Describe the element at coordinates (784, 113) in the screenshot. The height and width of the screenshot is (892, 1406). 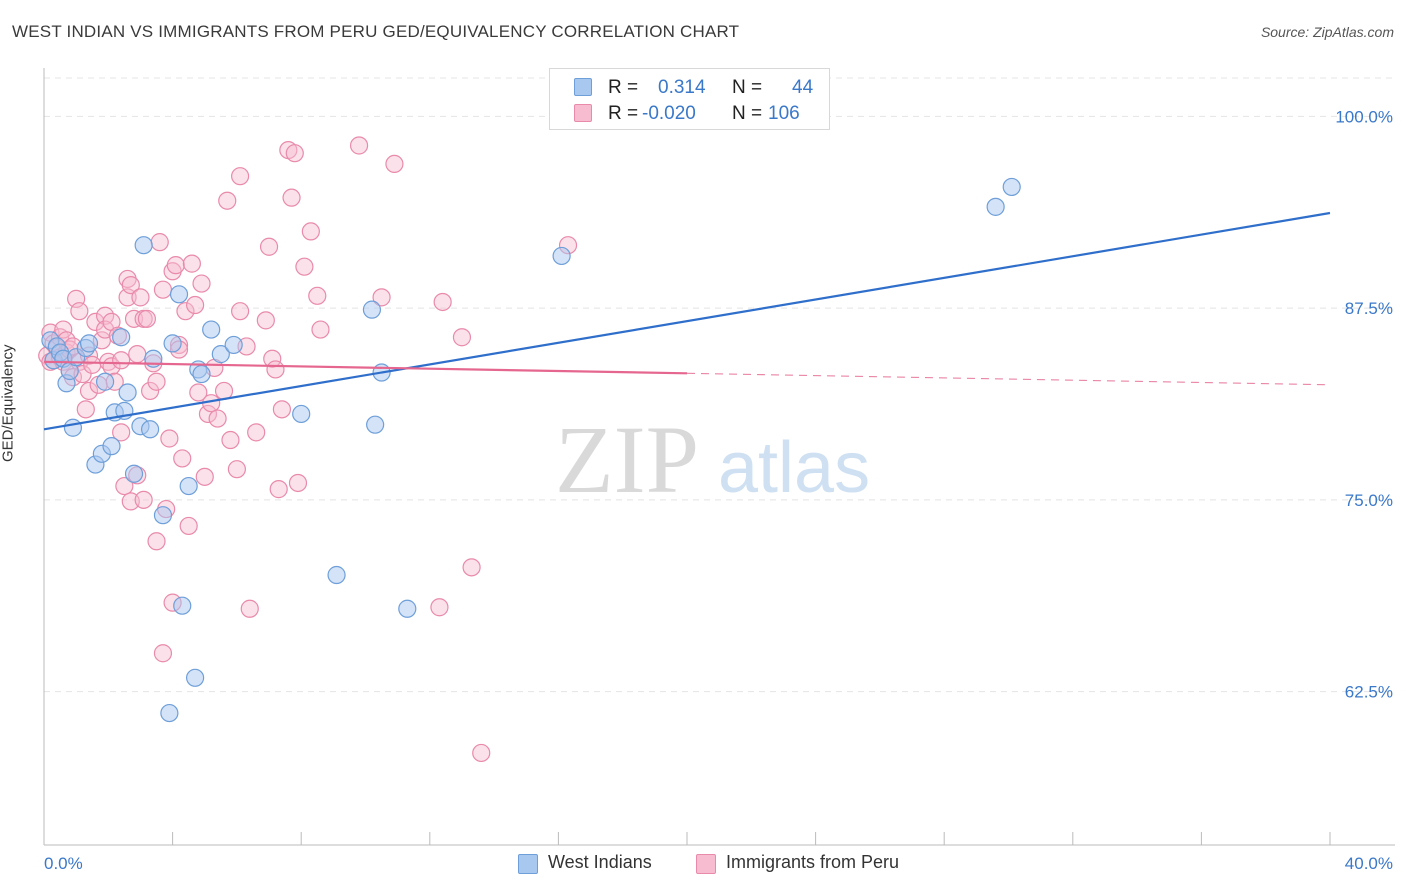
I see `legend-n-value: 106` at that location.